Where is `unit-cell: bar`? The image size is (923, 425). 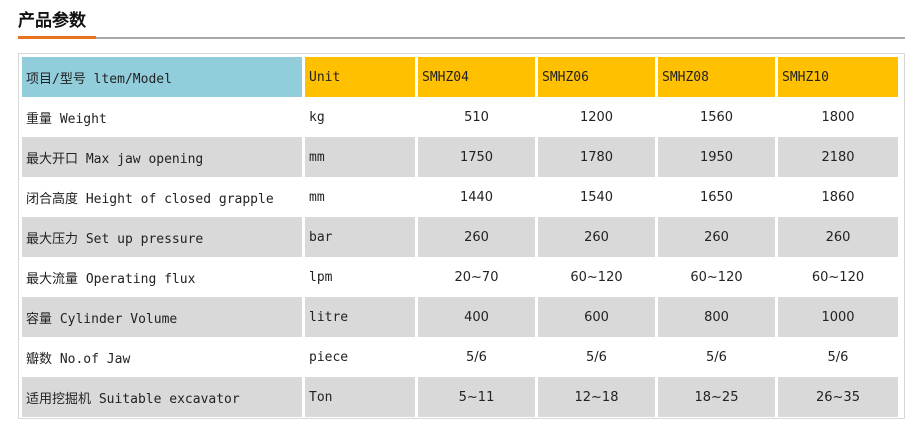 unit-cell: bar is located at coordinates (360, 237).